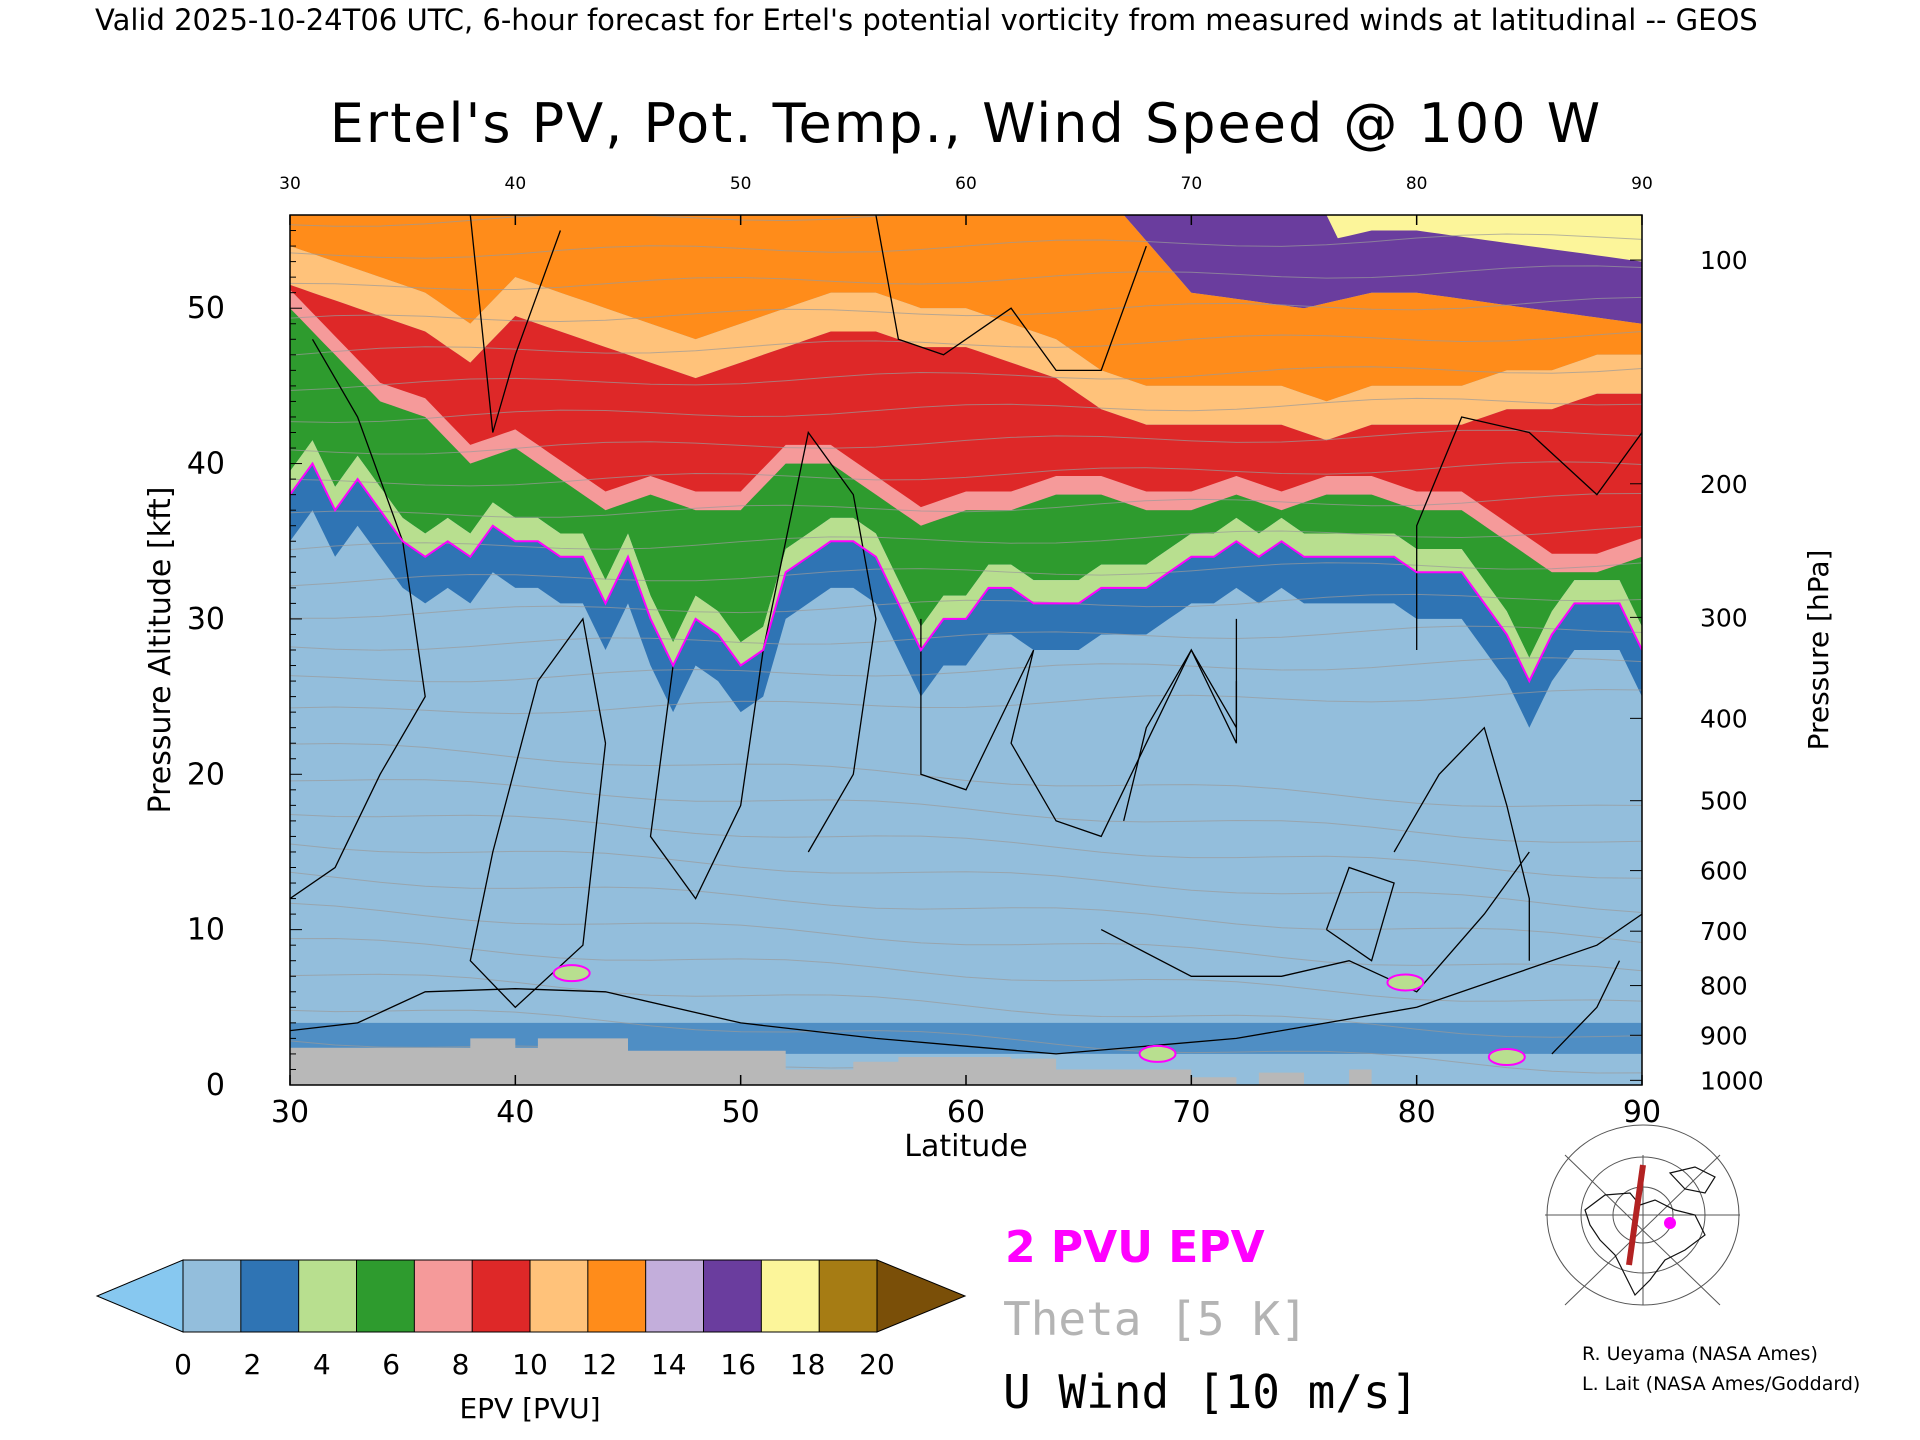  I want to click on pv-band-light-orange, so click(966, 343).